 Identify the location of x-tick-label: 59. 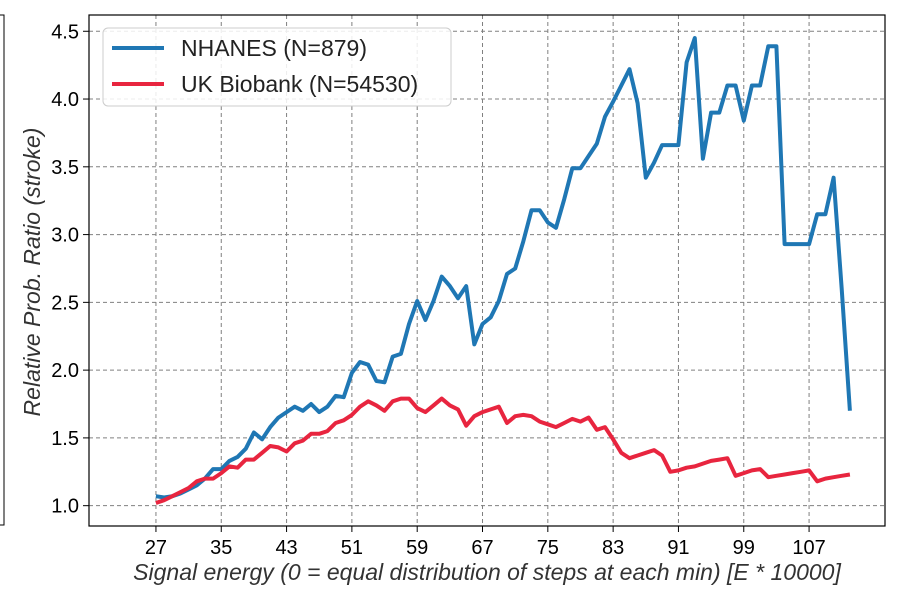
(417, 548).